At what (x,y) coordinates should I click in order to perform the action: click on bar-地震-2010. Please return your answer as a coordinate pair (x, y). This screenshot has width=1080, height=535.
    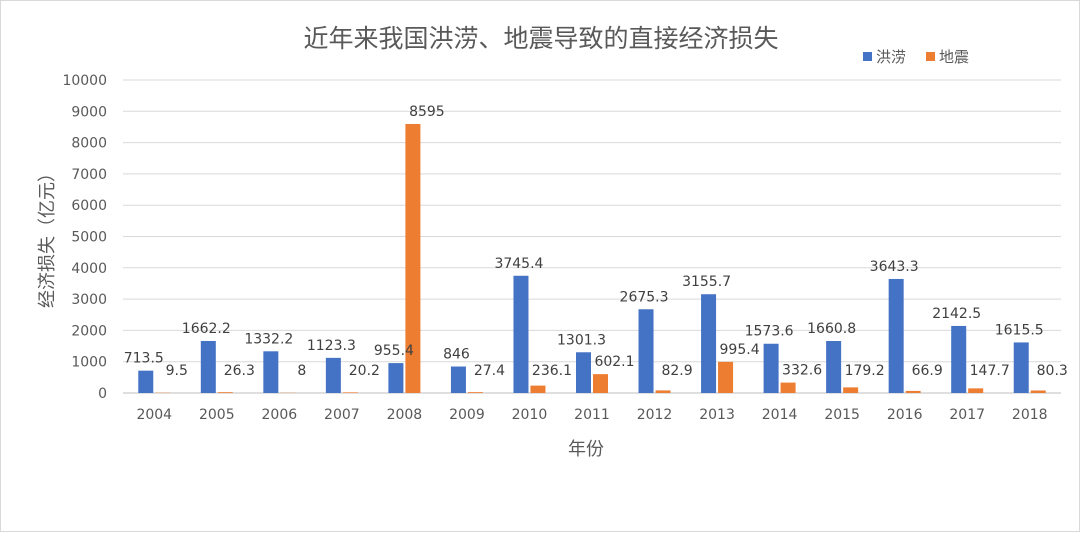
    Looking at the image, I should click on (537, 389).